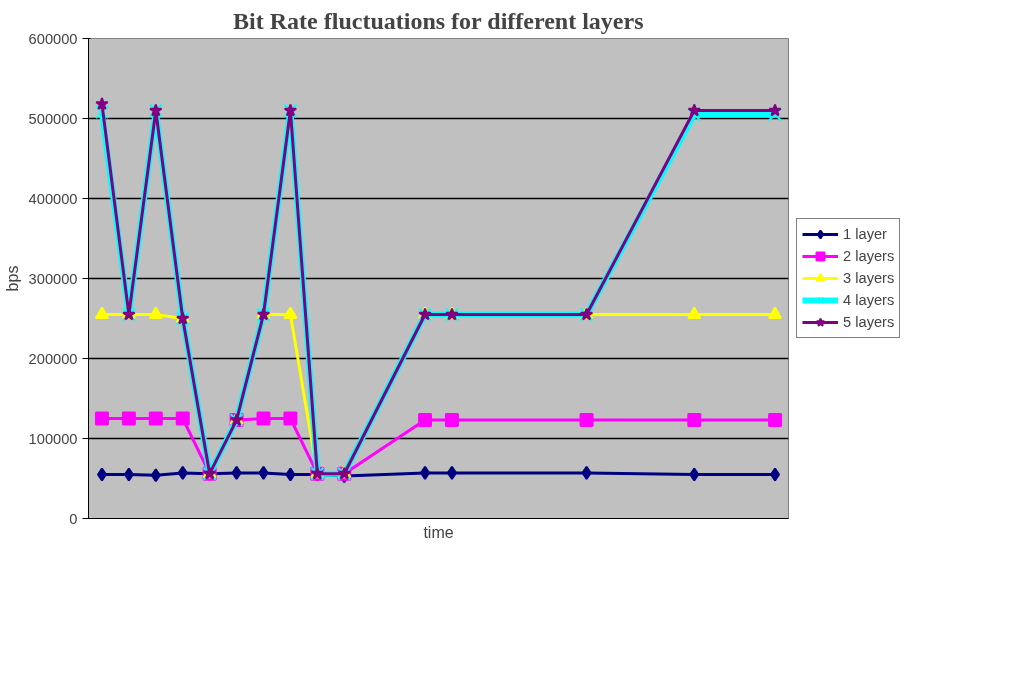 The height and width of the screenshot is (682, 1027). I want to click on y-tick-label: 0, so click(73, 518).